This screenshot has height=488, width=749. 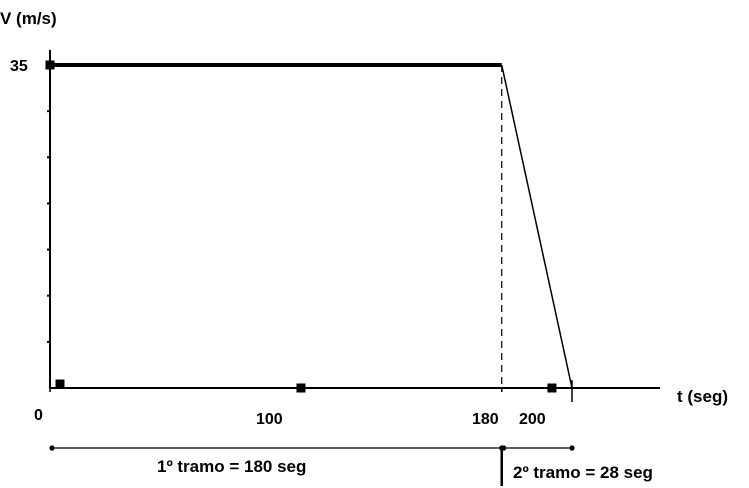 What do you see at coordinates (532, 419) in the screenshot?
I see `x-tick-label-200: 200` at bounding box center [532, 419].